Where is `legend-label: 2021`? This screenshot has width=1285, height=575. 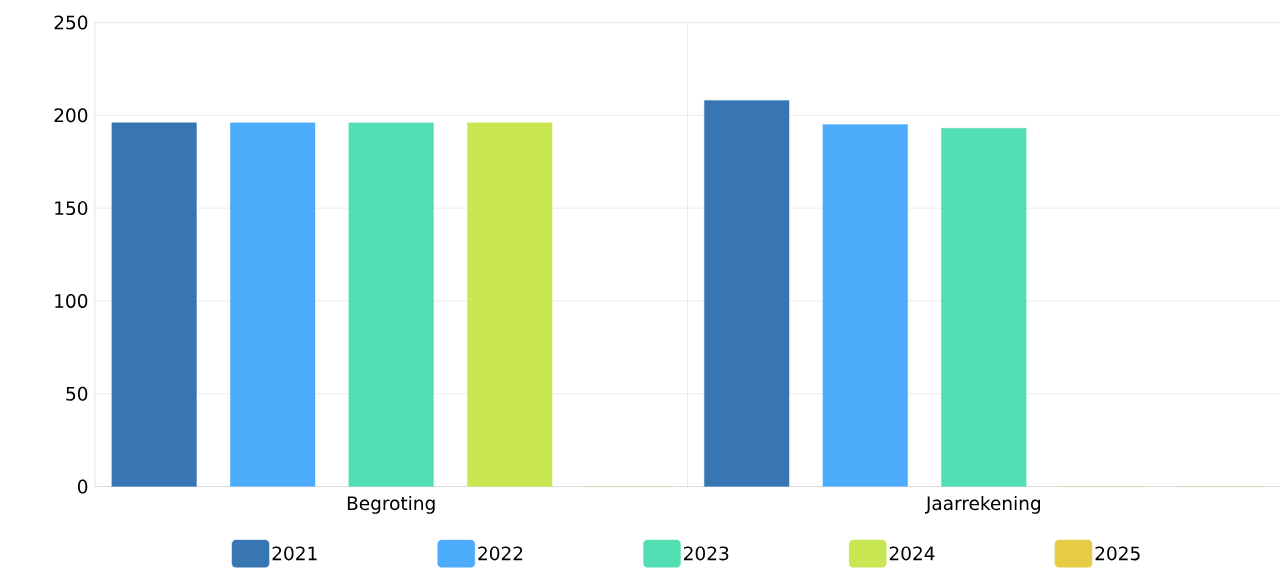
legend-label: 2021 is located at coordinates (294, 553).